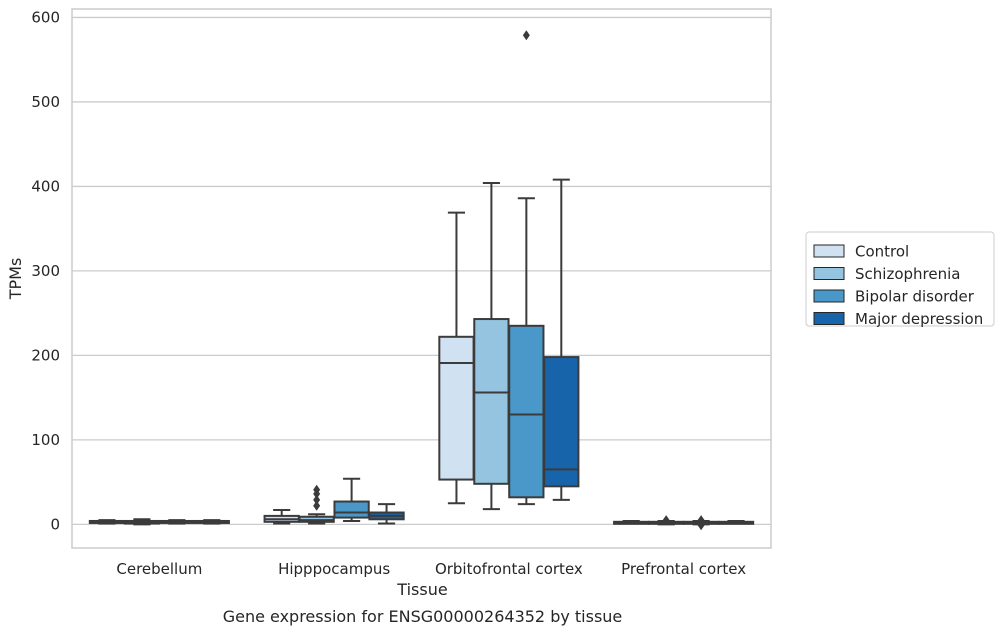  Describe the element at coordinates (915, 297) in the screenshot. I see `legend-label: Bipolar disorder` at that location.